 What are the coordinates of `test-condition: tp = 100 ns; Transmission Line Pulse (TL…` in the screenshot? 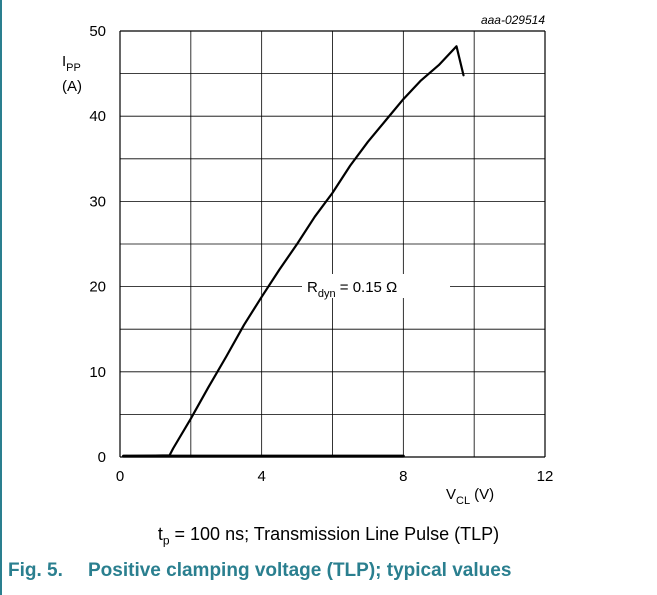 It's located at (328, 536).